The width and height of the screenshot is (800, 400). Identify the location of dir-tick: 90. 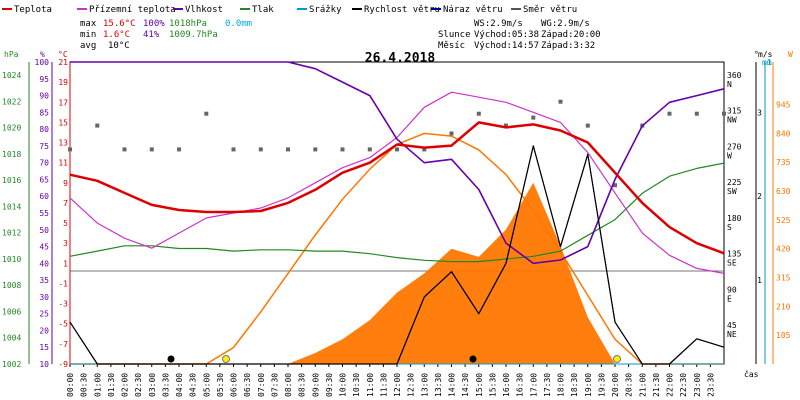
(732, 289).